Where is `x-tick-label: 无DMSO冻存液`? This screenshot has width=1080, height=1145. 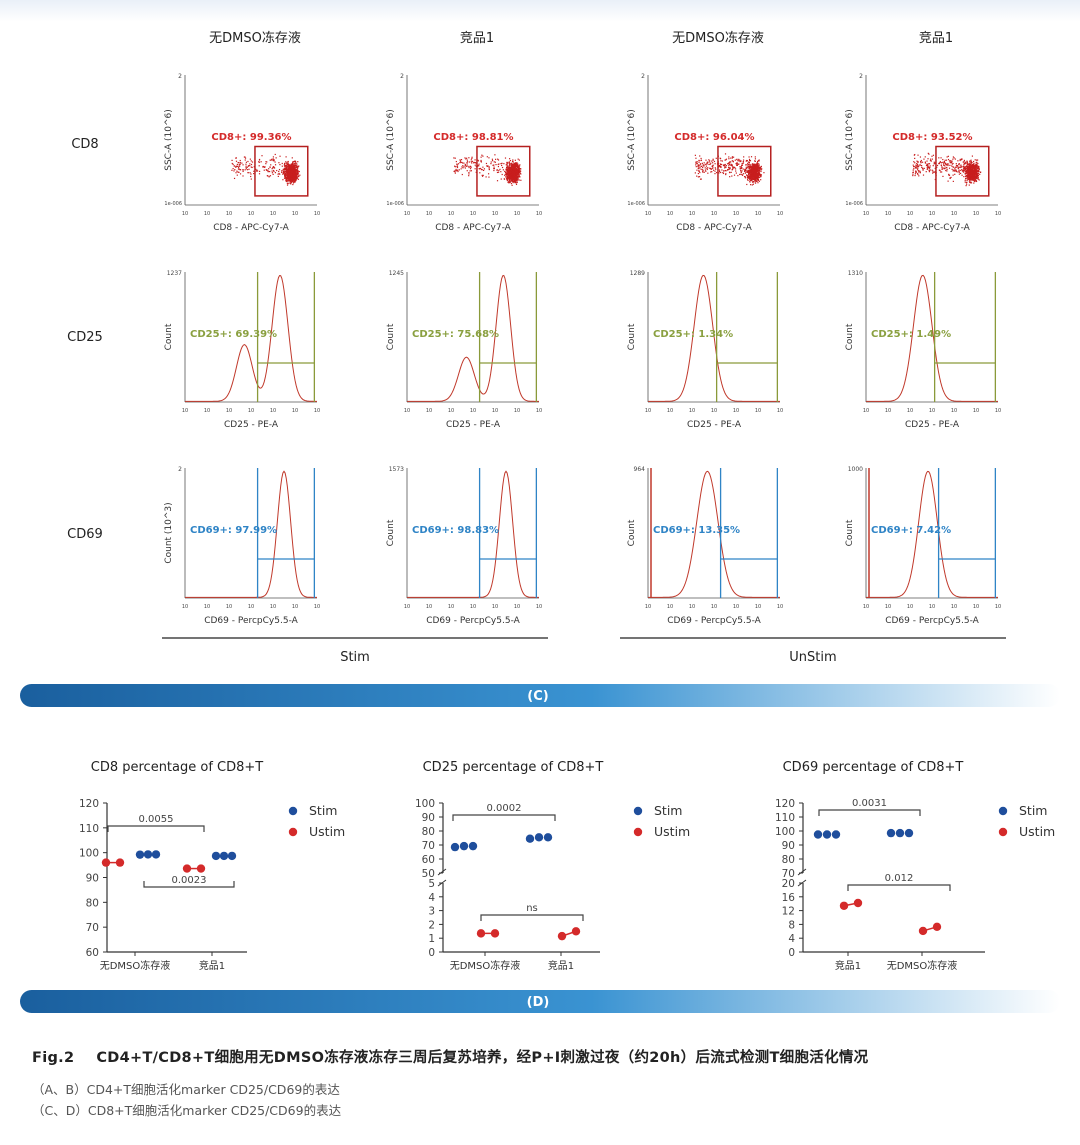
x-tick-label: 无DMSO冻存液 is located at coordinates (485, 965).